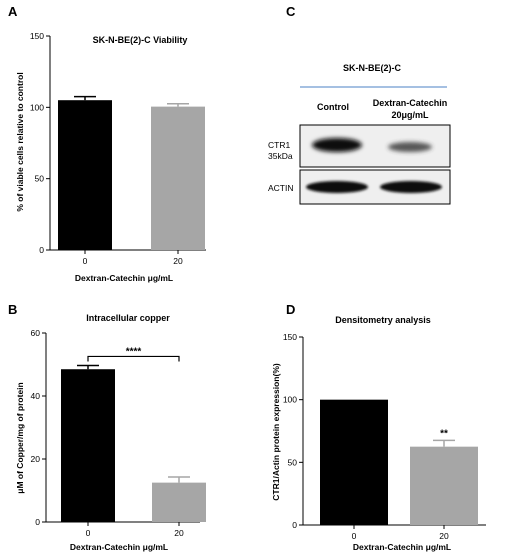 The height and width of the screenshot is (555, 519). What do you see at coordinates (40, 179) in the screenshot?
I see `chart-a-ytick-label-1: 50` at bounding box center [40, 179].